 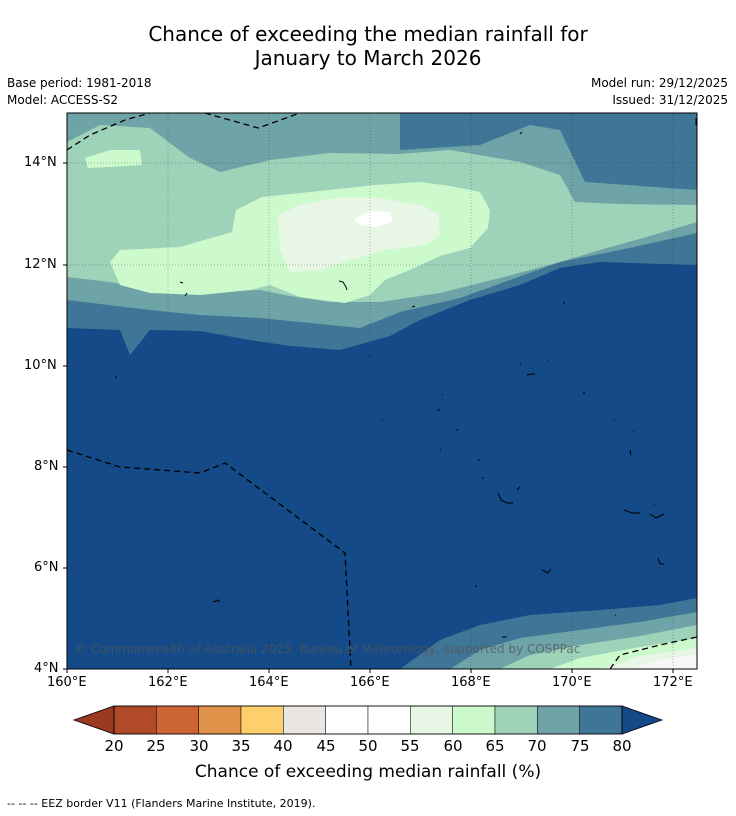 I want to click on x-tick-label: 168°E, so click(x=471, y=682).